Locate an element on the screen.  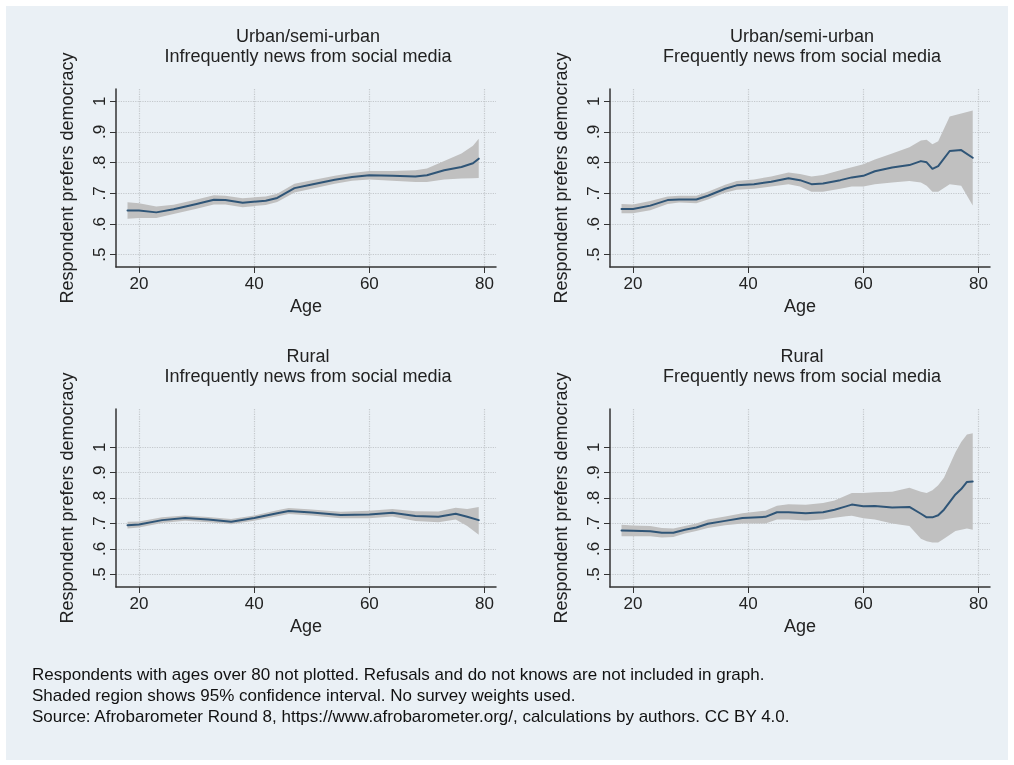
source-note: Source: Afrobarometer Round 8, https://www.afrobarometer.org/, calculations by authors. CC BY 4.0. is located at coordinates (411, 716).